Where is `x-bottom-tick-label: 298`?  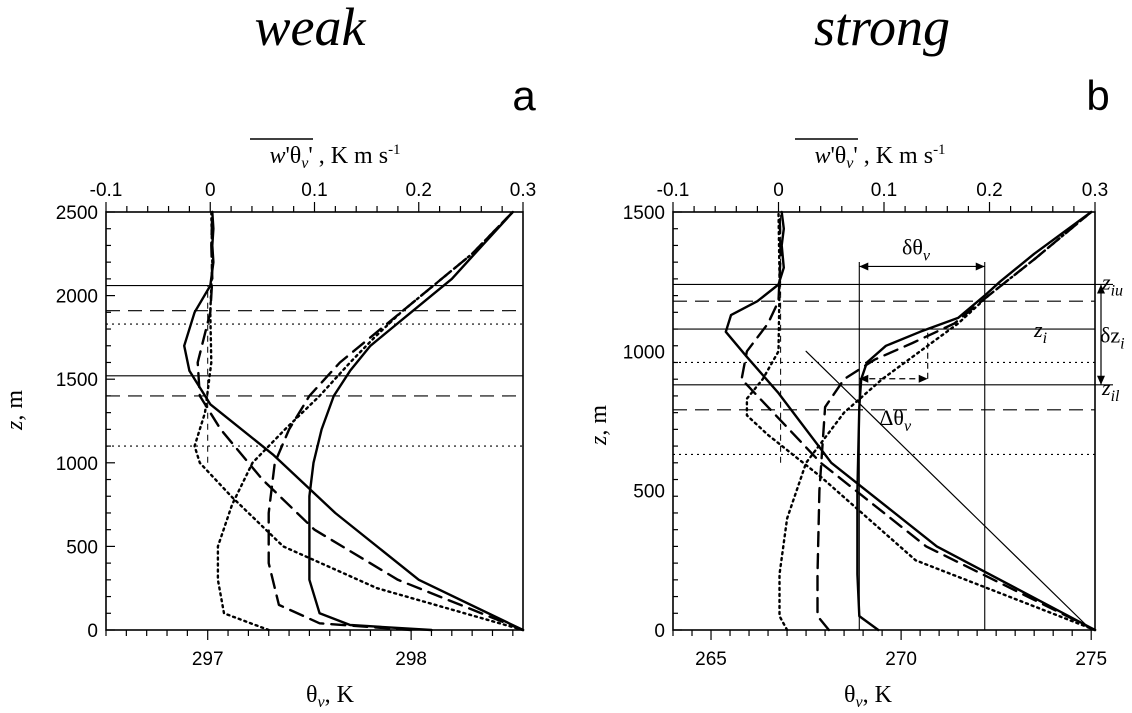
x-bottom-tick-label: 298 is located at coordinates (411, 659).